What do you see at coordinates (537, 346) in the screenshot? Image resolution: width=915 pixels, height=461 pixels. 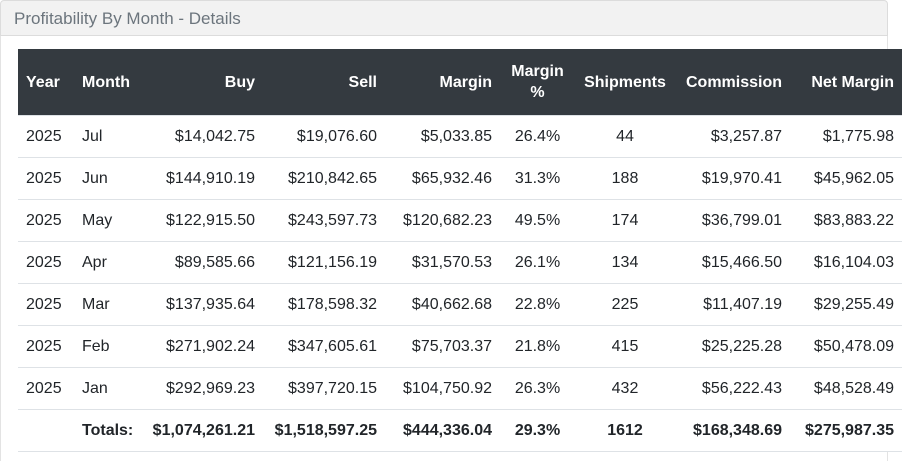 I see `cell: 21.8%` at bounding box center [537, 346].